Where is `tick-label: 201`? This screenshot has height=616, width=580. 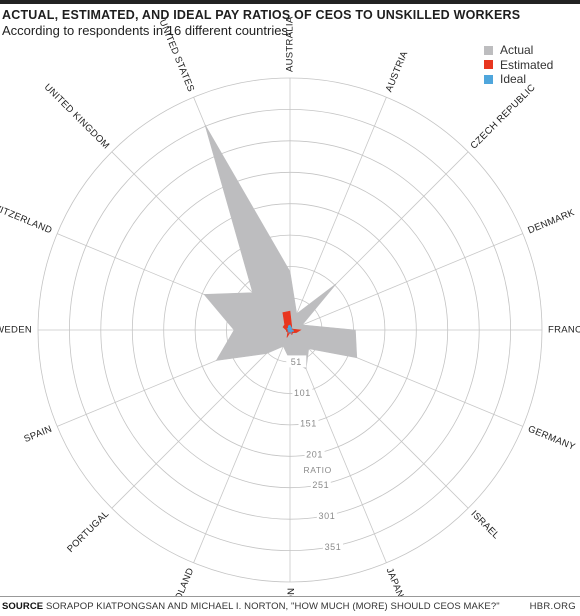 tick-label: 201 is located at coordinates (314, 454).